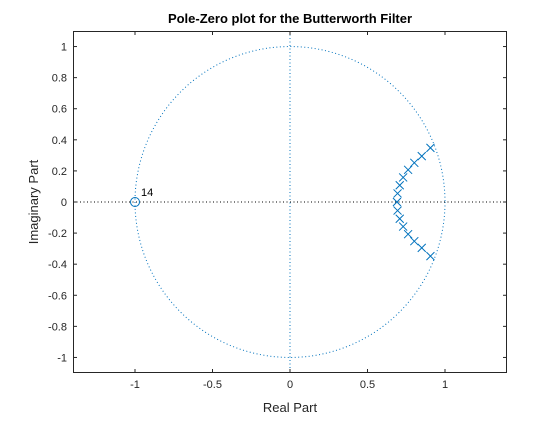 The width and height of the screenshot is (560, 425). Describe the element at coordinates (135, 385) in the screenshot. I see `x-tick-label: -1` at that location.